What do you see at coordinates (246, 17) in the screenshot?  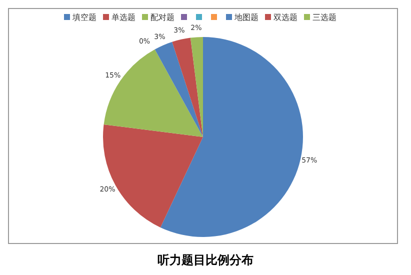 I see `legend-label: 地图题` at bounding box center [246, 17].